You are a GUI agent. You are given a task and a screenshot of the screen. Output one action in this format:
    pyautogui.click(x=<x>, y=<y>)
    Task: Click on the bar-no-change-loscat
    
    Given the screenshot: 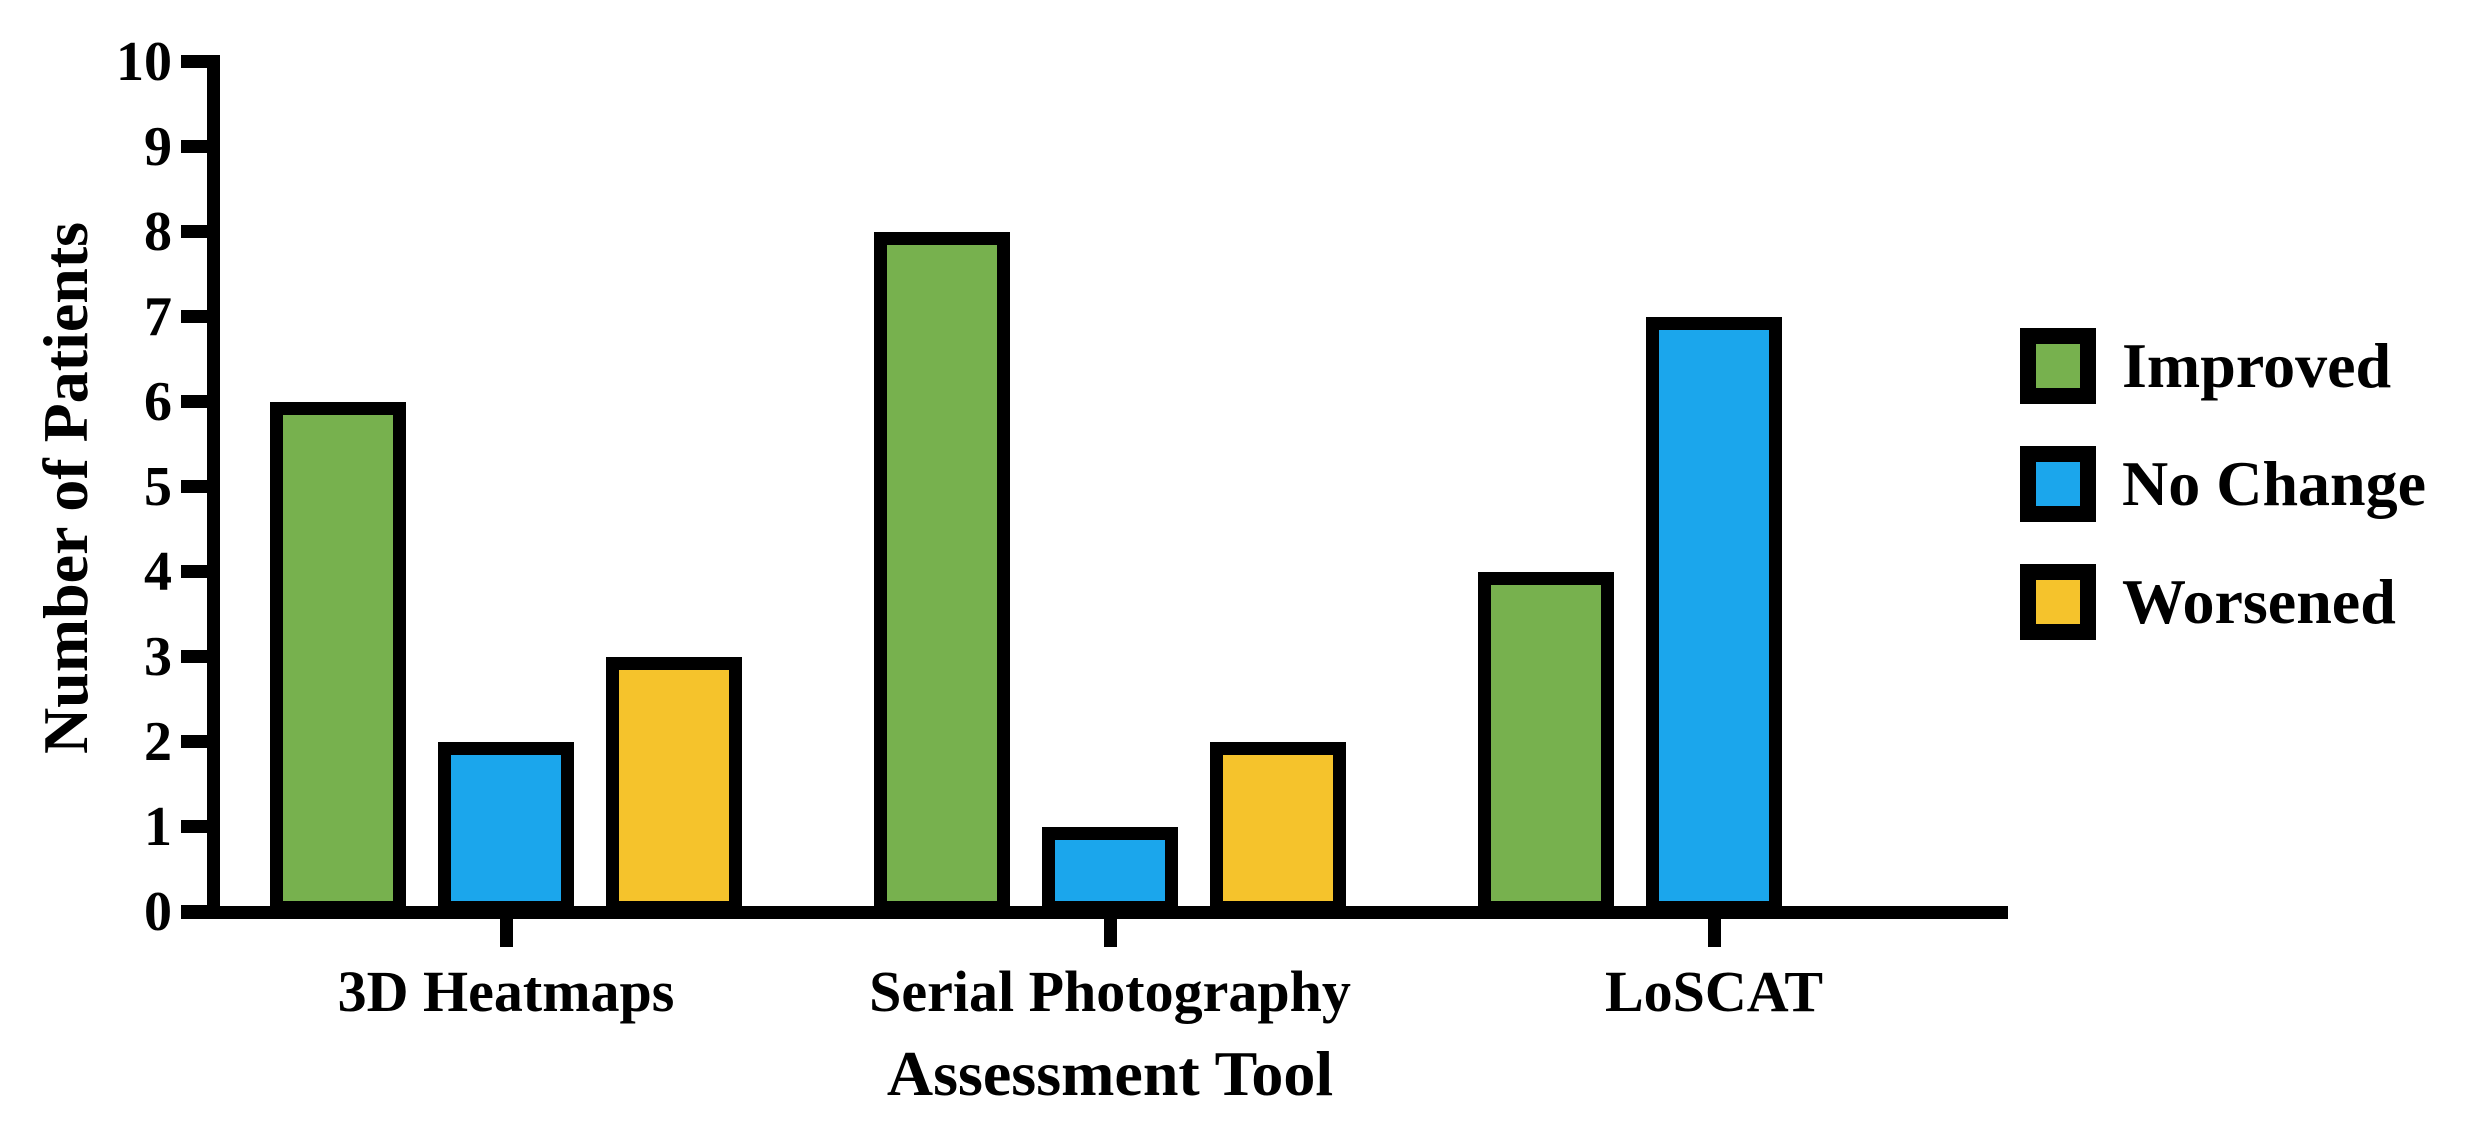 What is the action you would take?
    pyautogui.click(x=1714, y=615)
    